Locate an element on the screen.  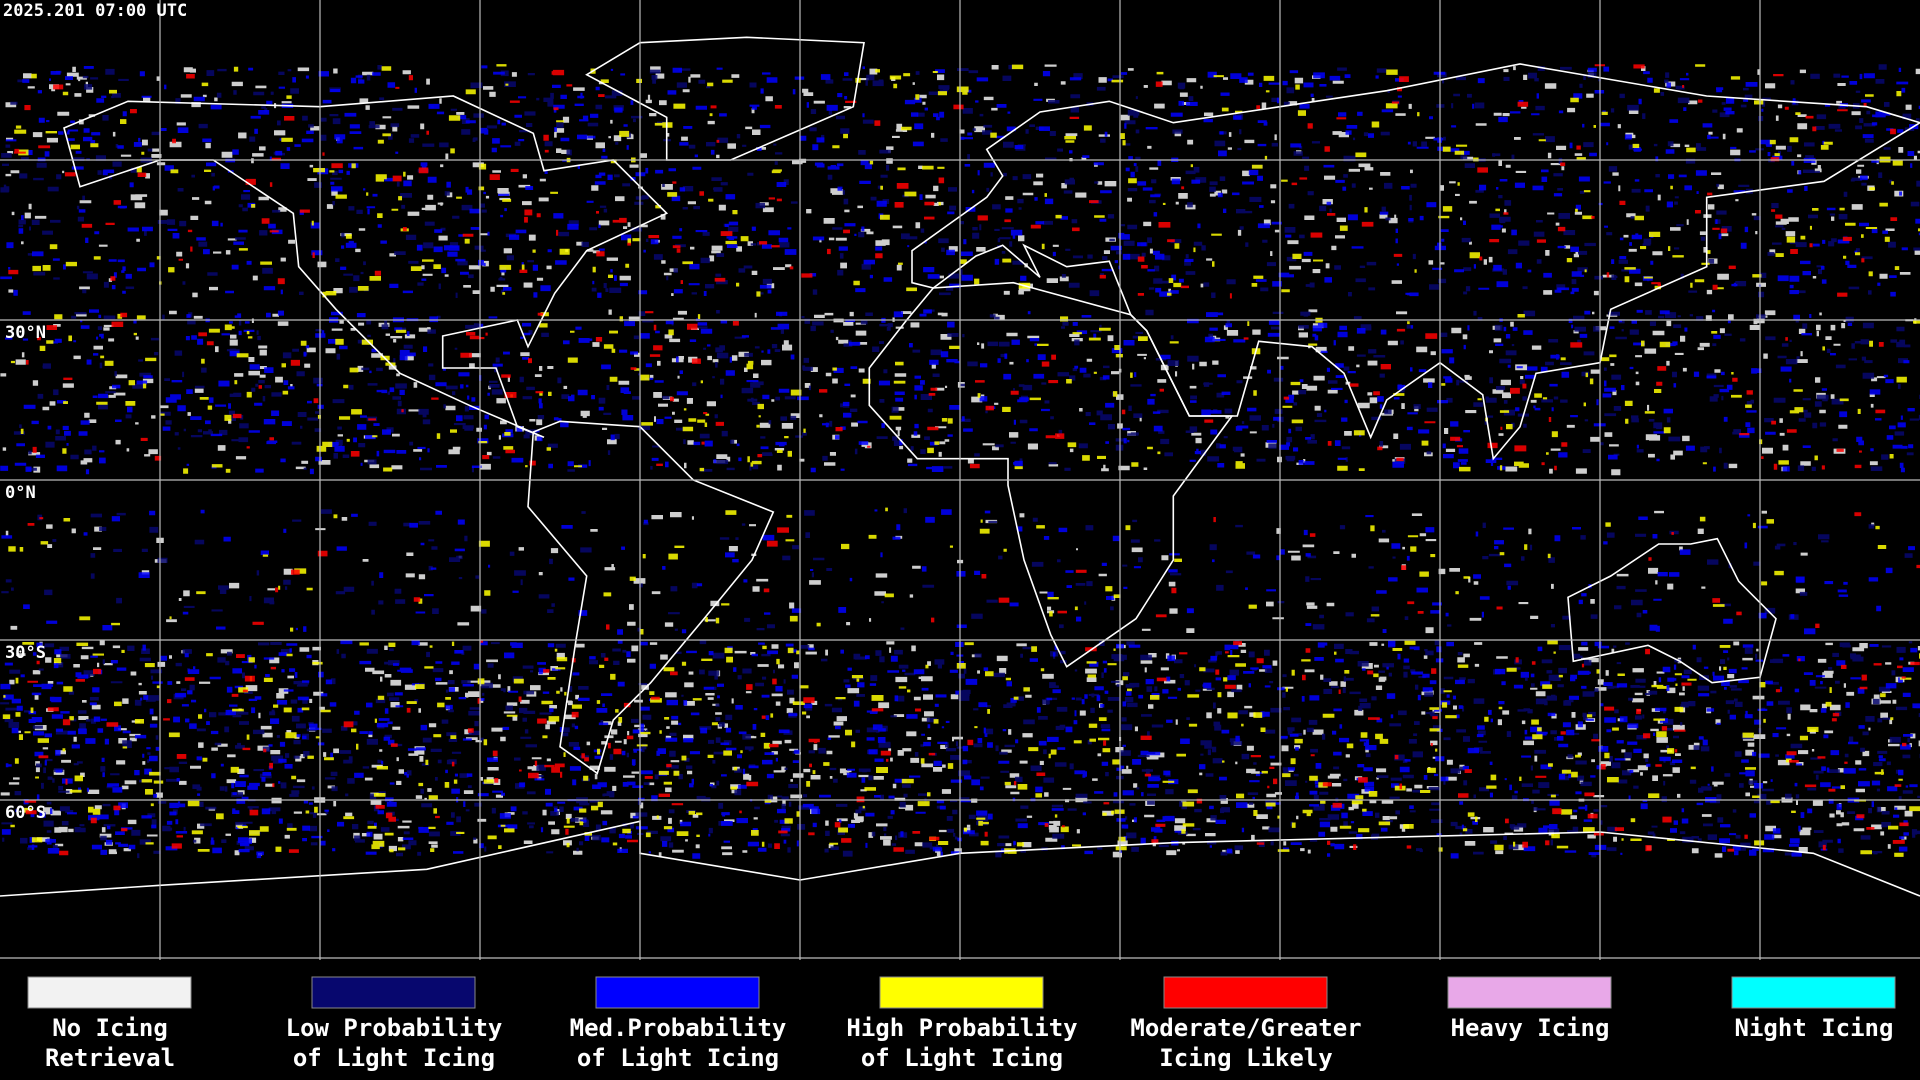
timestamp: 2025.201 07:00 UTC is located at coordinates (95, 11).